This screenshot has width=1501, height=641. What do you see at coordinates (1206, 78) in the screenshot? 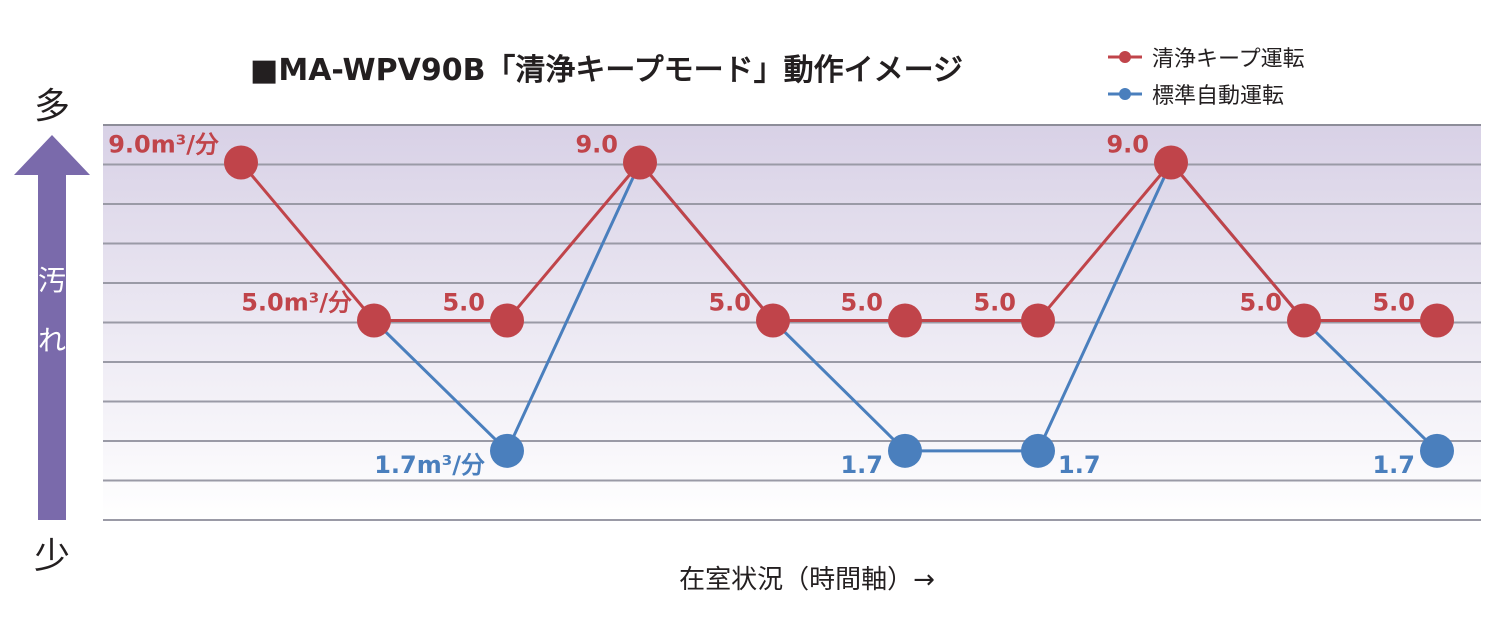
I see `legend: 清浄キープ運転 標準自動運転` at bounding box center [1206, 78].